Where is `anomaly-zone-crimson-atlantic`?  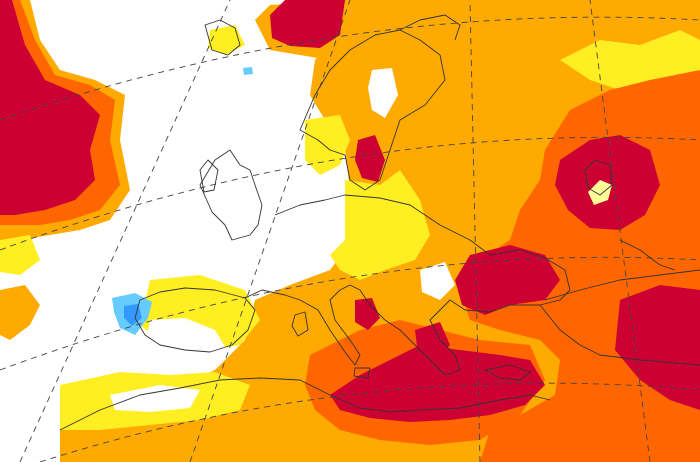
anomaly-zone-crimson-atlantic is located at coordinates (50, 107).